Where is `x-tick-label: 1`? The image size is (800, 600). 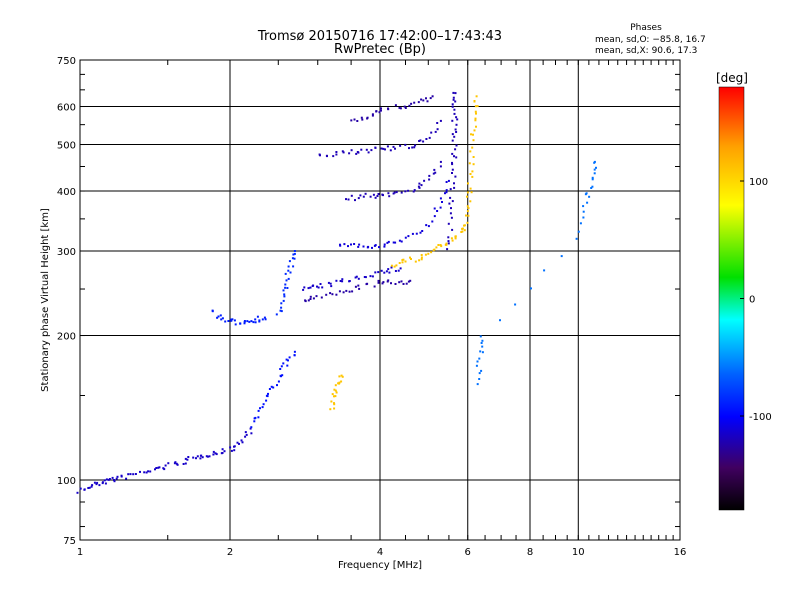 x-tick-label: 1 is located at coordinates (80, 552).